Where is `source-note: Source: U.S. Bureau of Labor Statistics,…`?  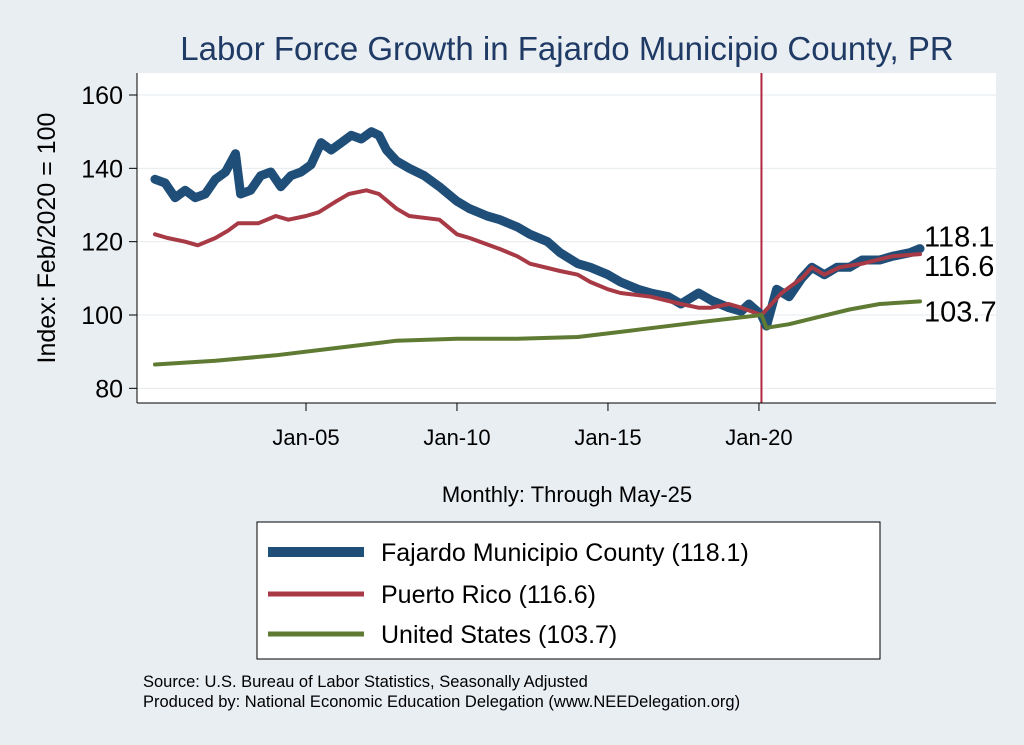
source-note: Source: U.S. Bureau of Labor Statistics,… is located at coordinates (365, 682).